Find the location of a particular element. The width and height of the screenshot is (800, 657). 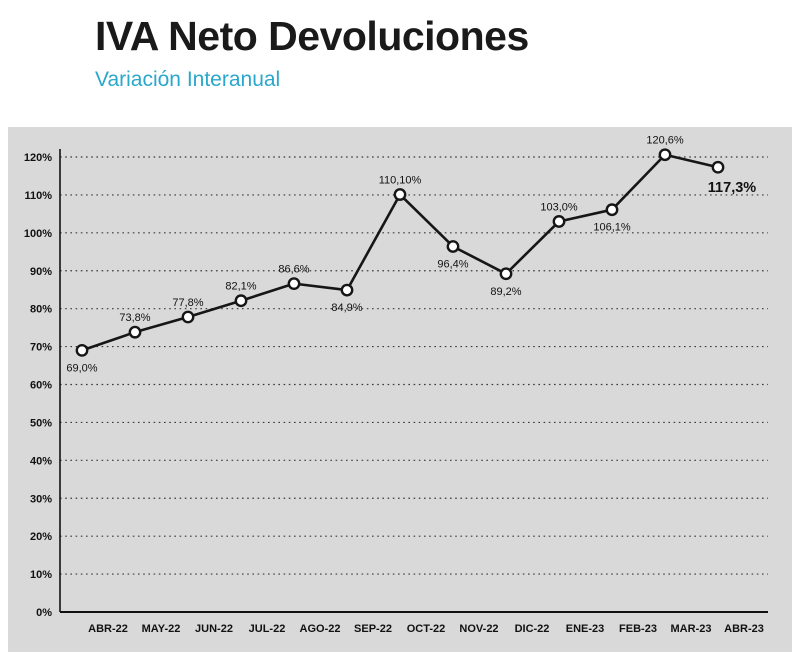

y-axis-tick-label: 40% is located at coordinates (41, 461).